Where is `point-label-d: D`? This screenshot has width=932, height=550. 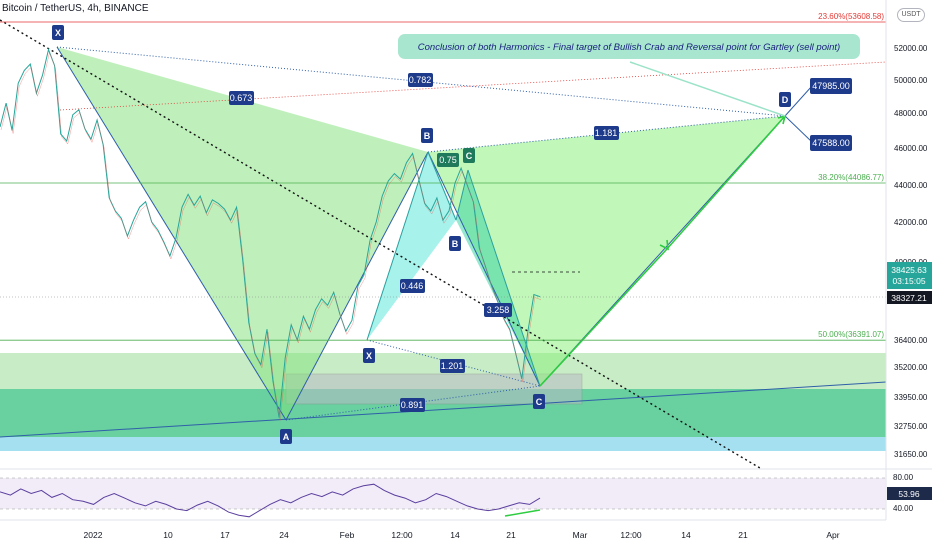
point-label-d: D is located at coordinates (785, 100).